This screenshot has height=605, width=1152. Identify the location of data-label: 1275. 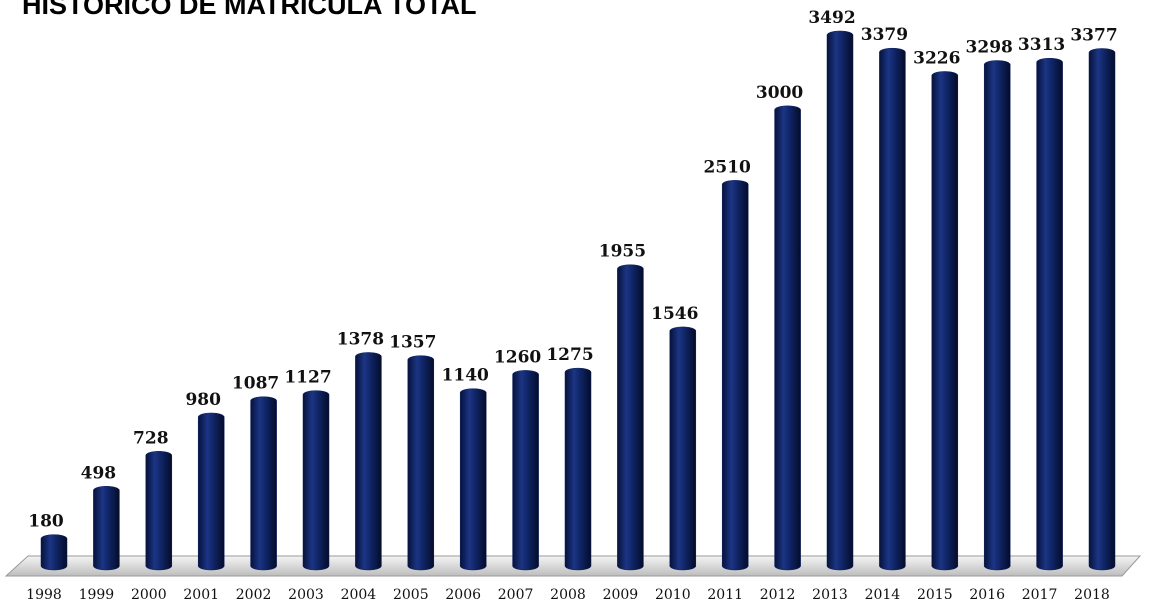
(569, 355).